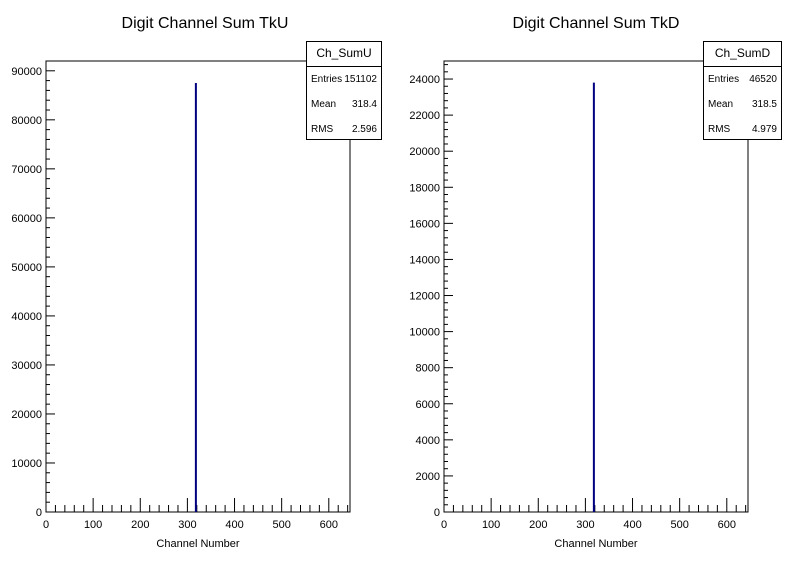 The image size is (796, 579). I want to click on y-tick-label: 50000, so click(26, 268).